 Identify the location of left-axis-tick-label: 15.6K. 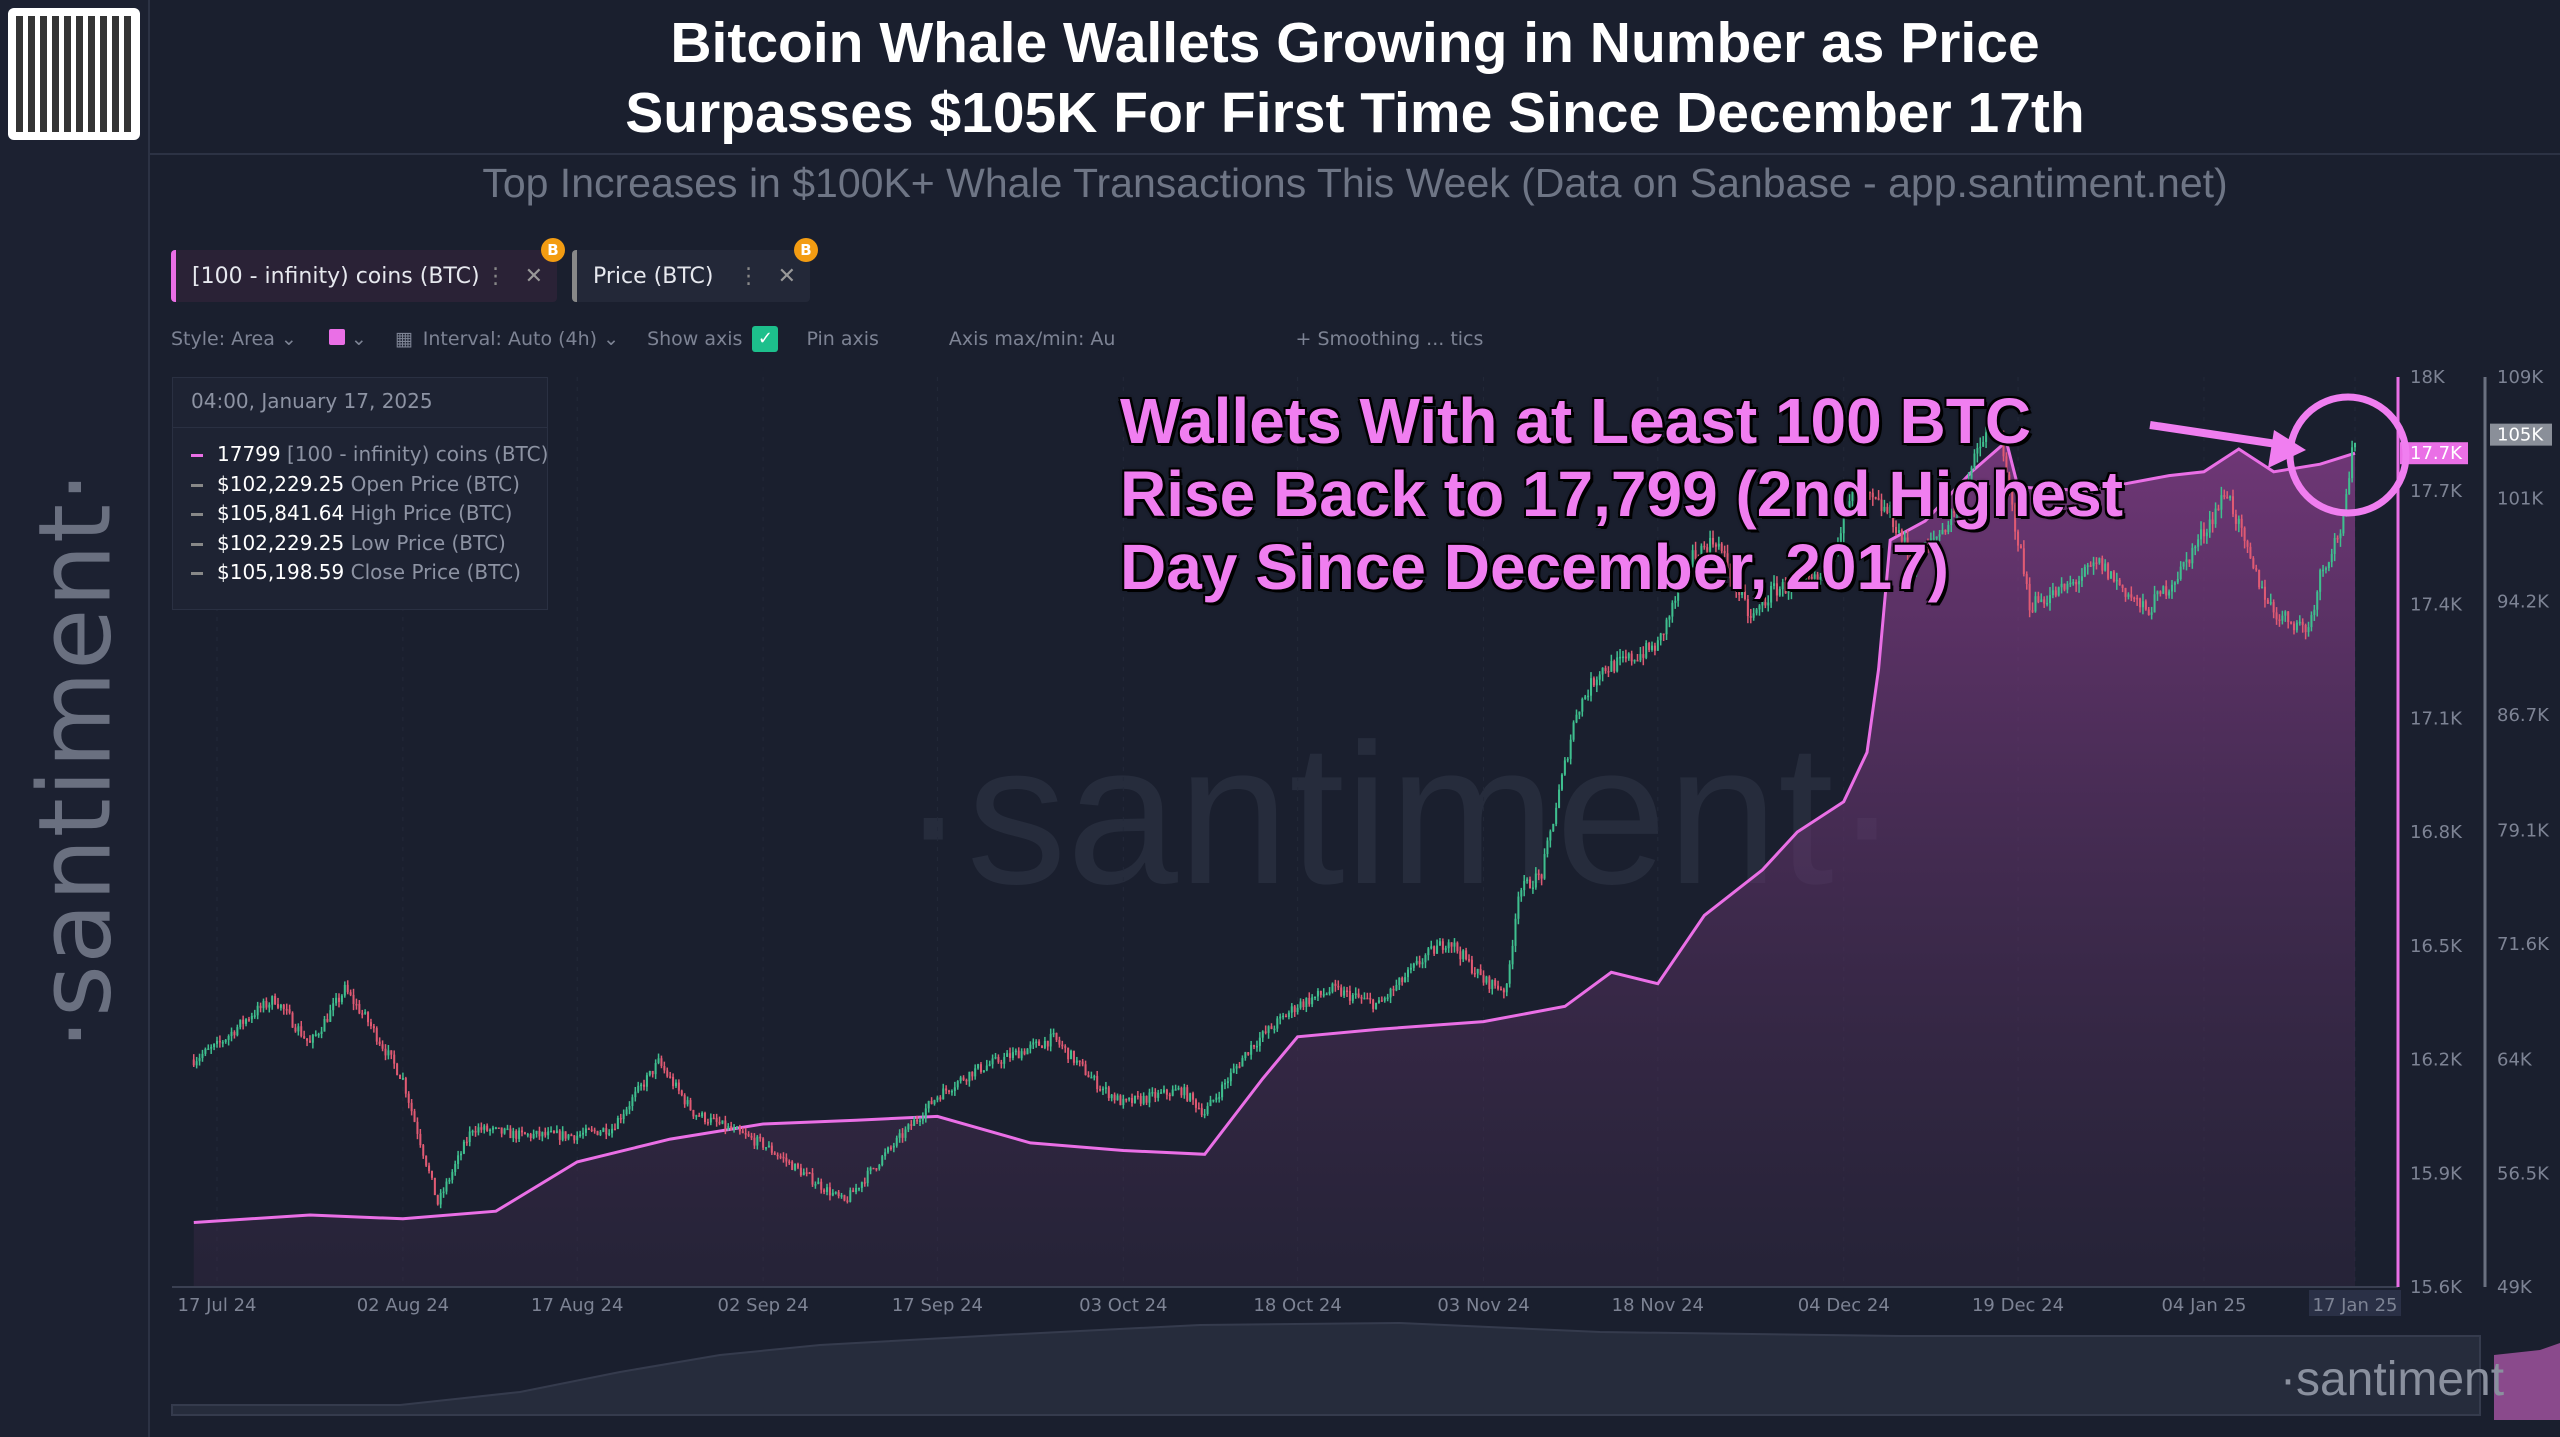
(2436, 1287).